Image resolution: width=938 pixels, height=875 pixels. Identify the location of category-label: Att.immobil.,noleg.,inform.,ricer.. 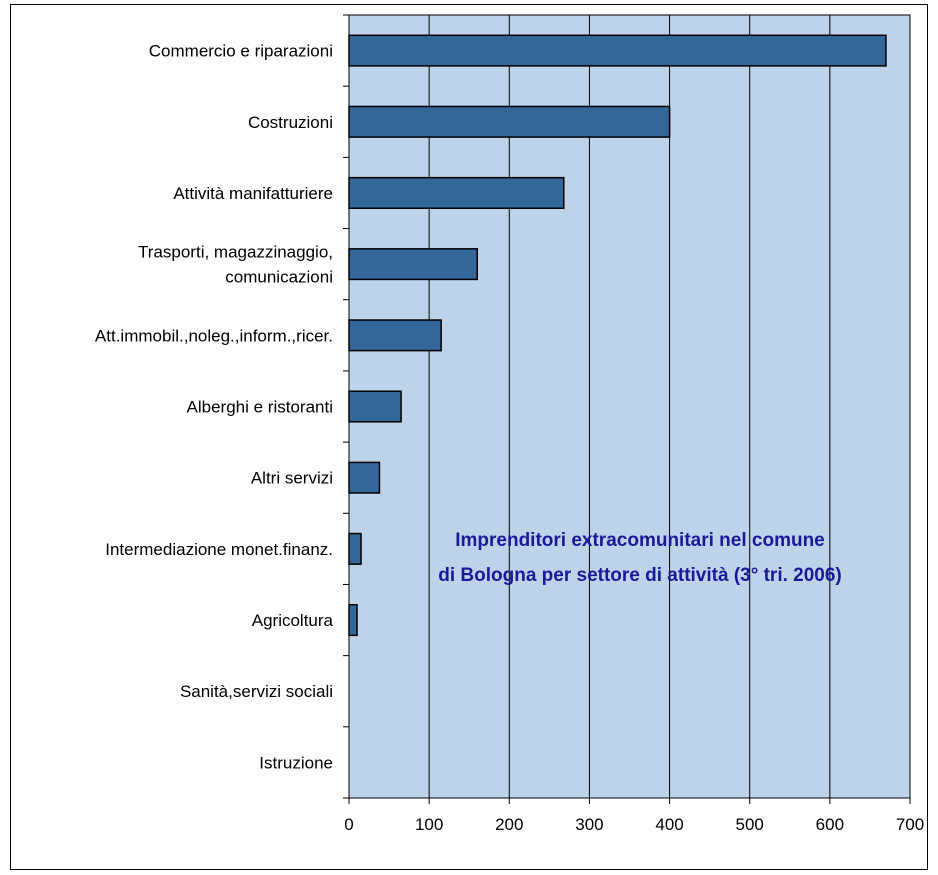
(214, 335).